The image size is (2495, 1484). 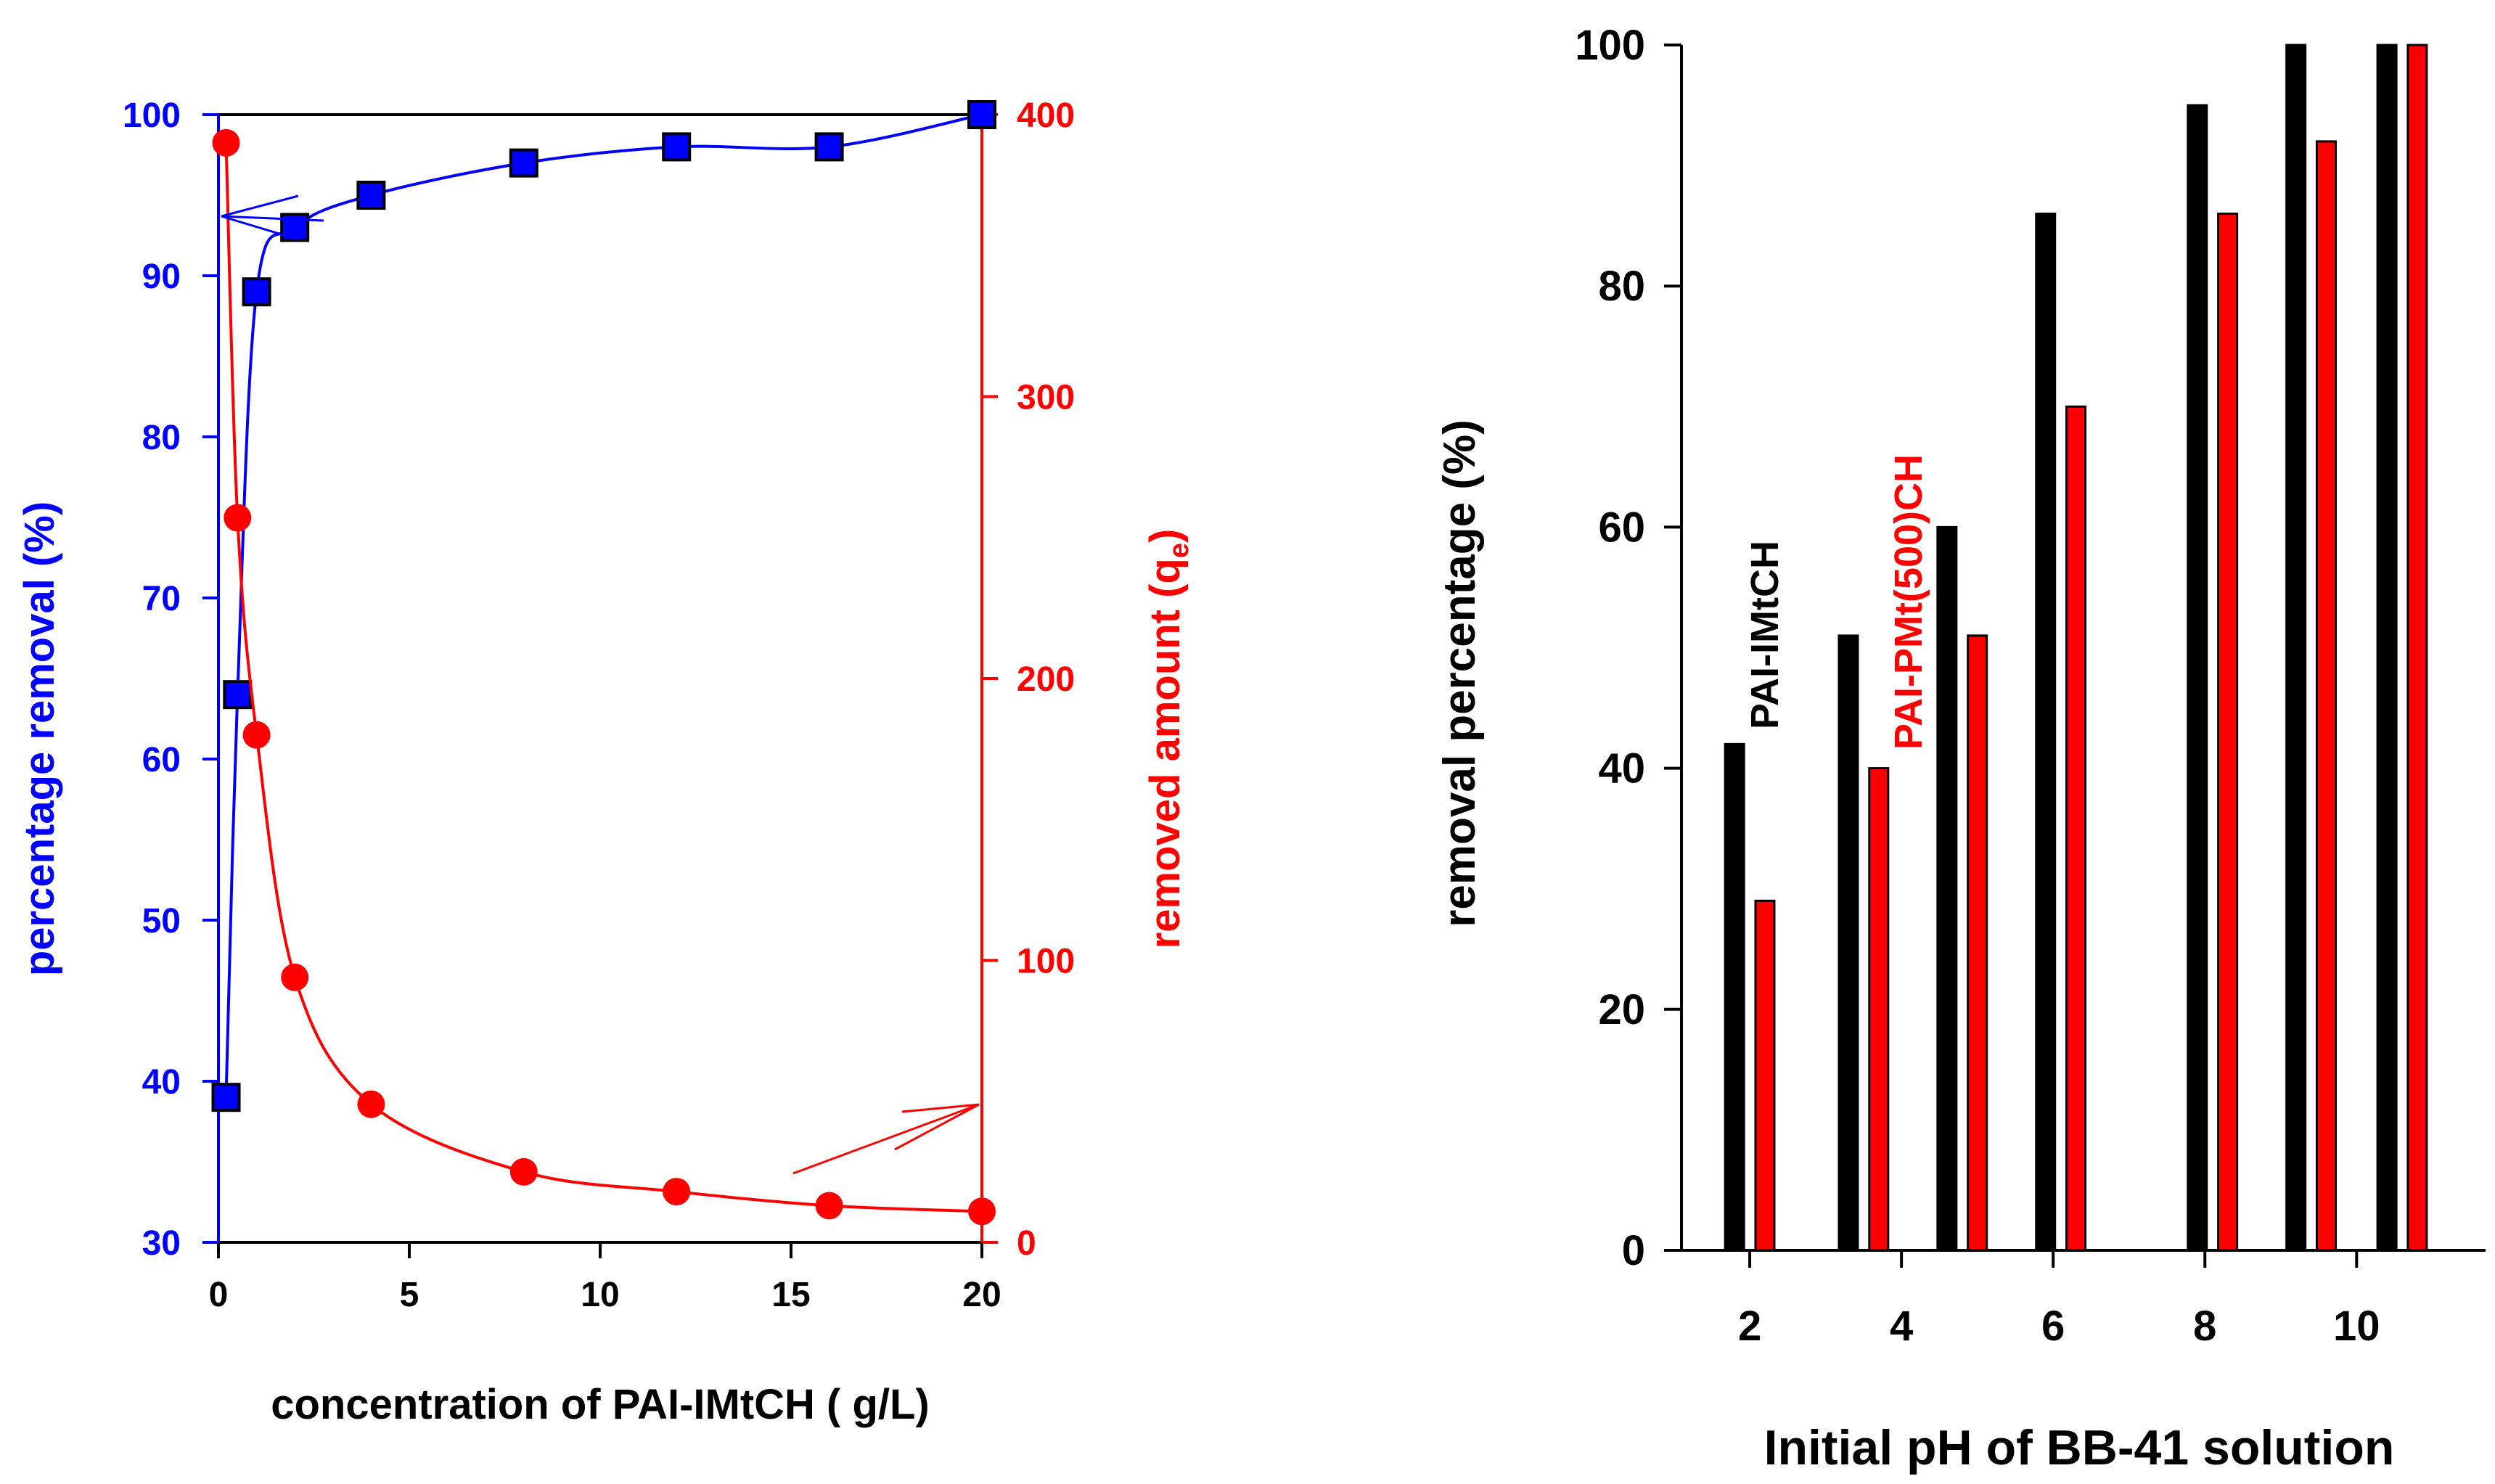 I want to click on left-chart-y2label-subscript: e, so click(x=1179, y=550).